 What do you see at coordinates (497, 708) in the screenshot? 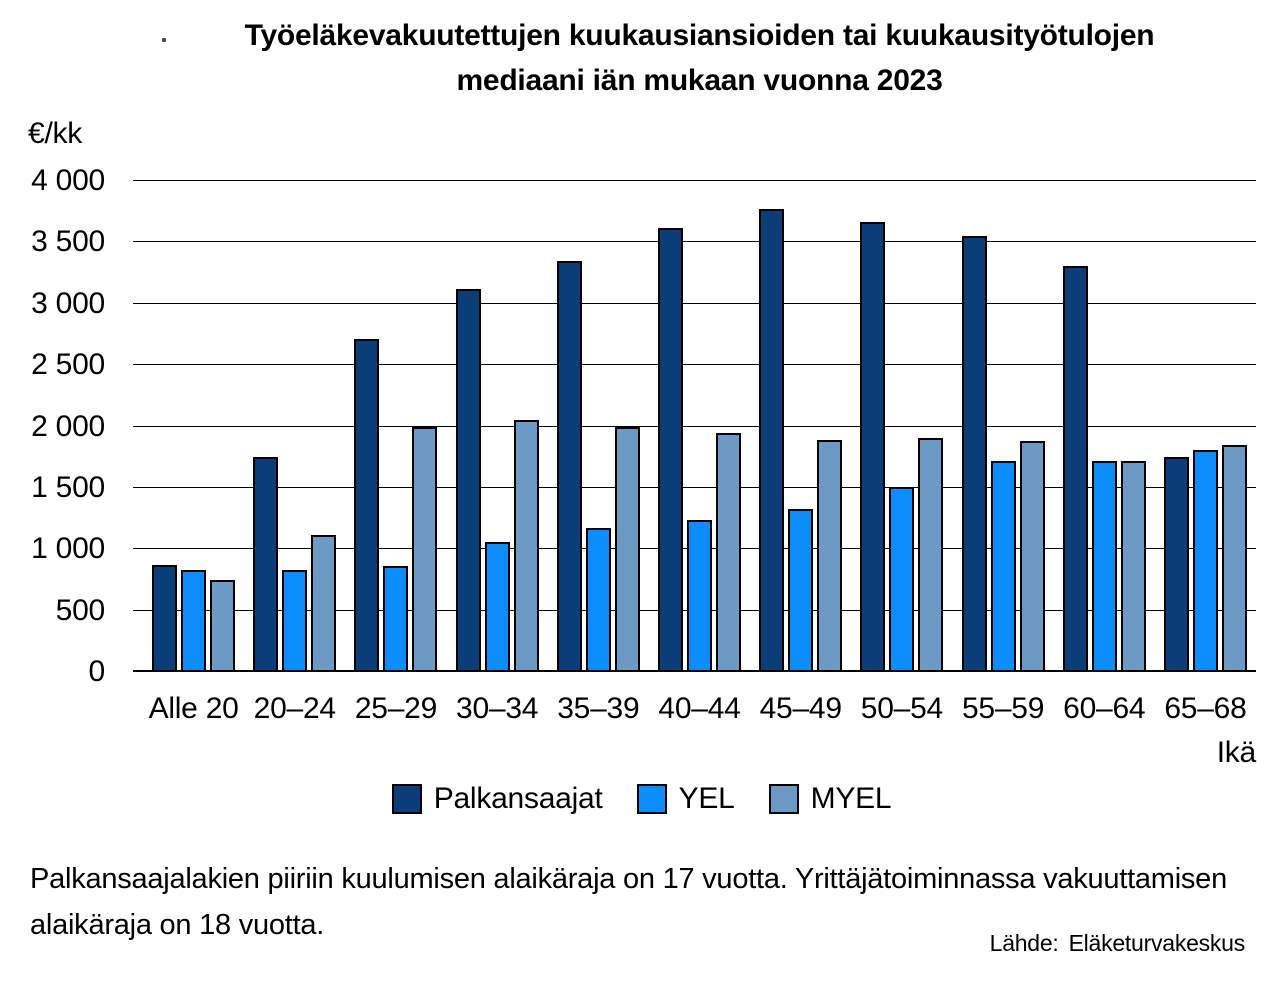
I see `x-tick-label-30-34: 30–34` at bounding box center [497, 708].